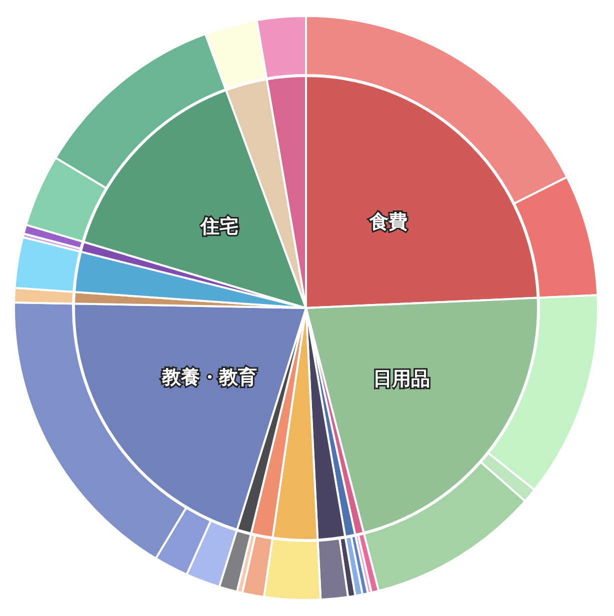 The height and width of the screenshot is (616, 614). I want to click on slice-label: 日用品, so click(401, 379).